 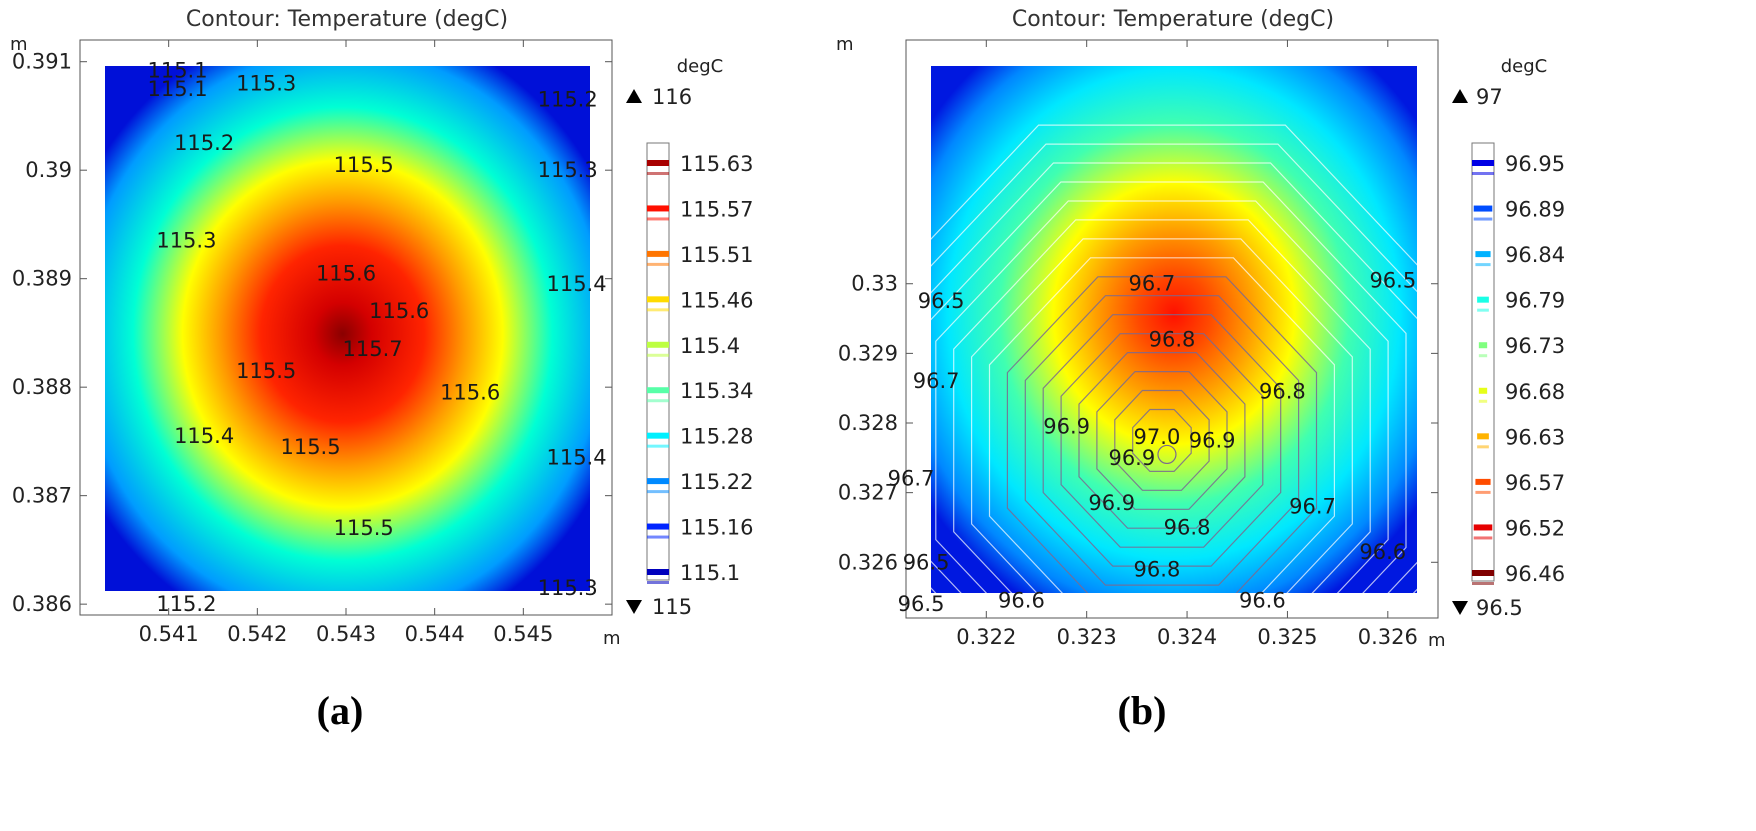 What do you see at coordinates (868, 353) in the screenshot?
I see `y-tick-label: 0.329` at bounding box center [868, 353].